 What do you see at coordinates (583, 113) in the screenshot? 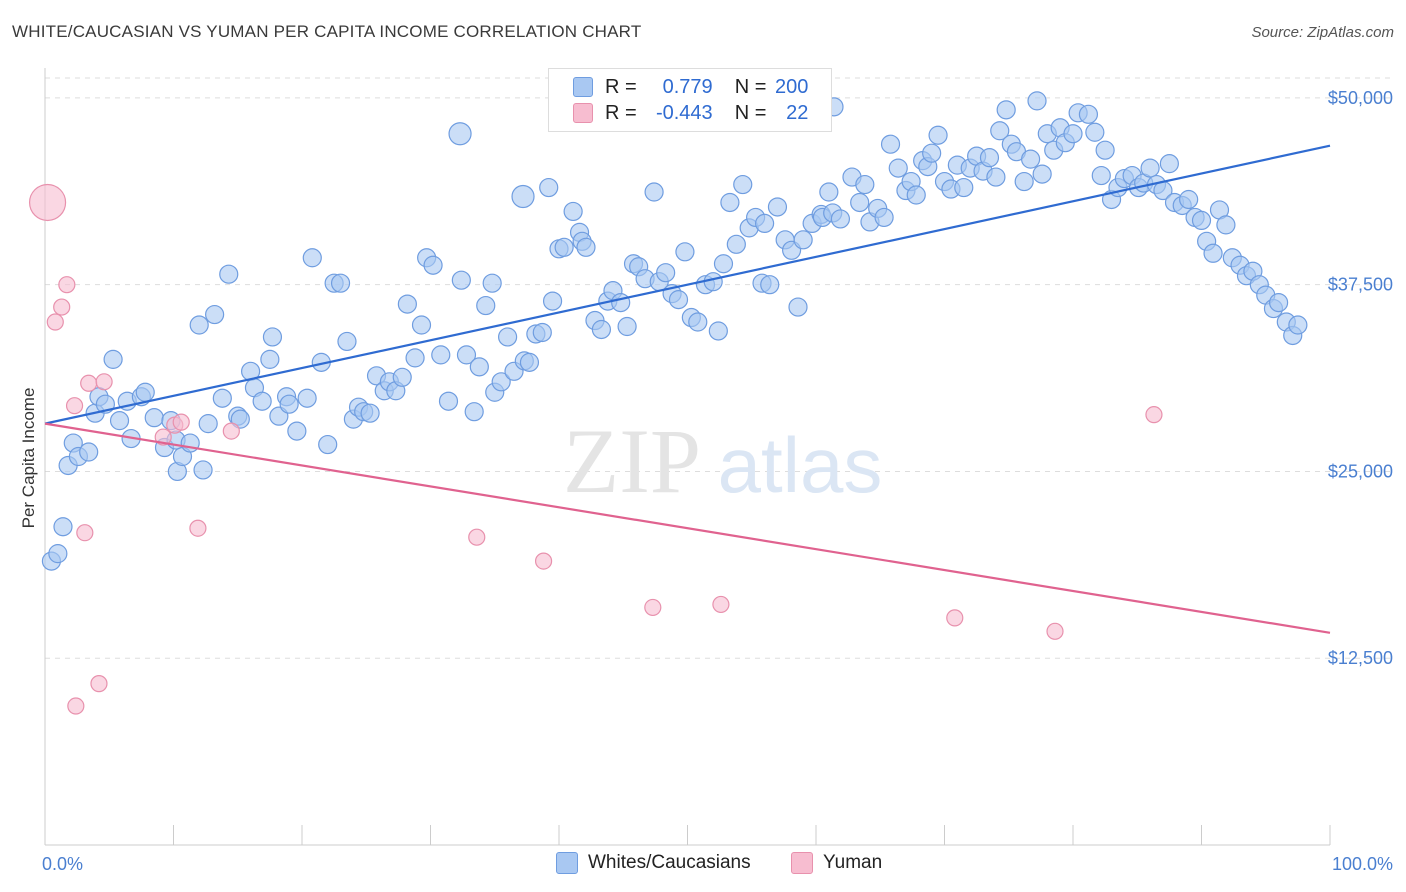
I see `yuman-swatch-icon` at bounding box center [583, 113].